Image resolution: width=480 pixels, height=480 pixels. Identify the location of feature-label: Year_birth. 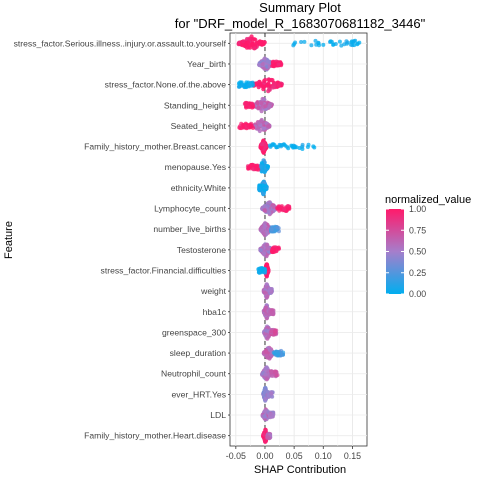
(206, 64).